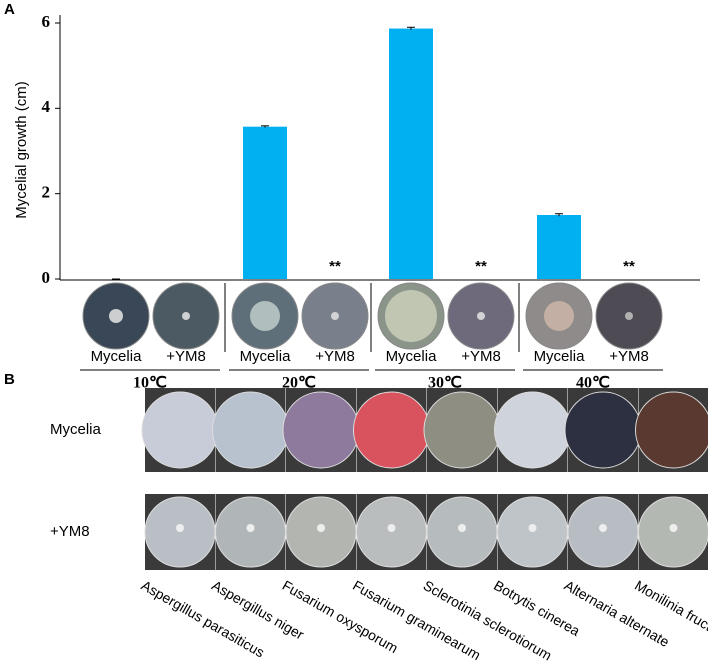  I want to click on y-tick-label: 4, so click(46, 106).